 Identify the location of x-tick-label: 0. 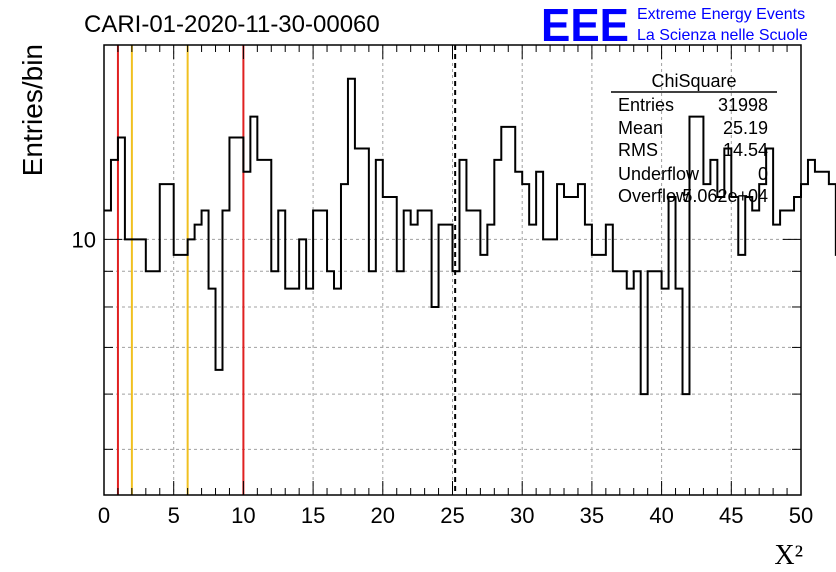
(104, 515).